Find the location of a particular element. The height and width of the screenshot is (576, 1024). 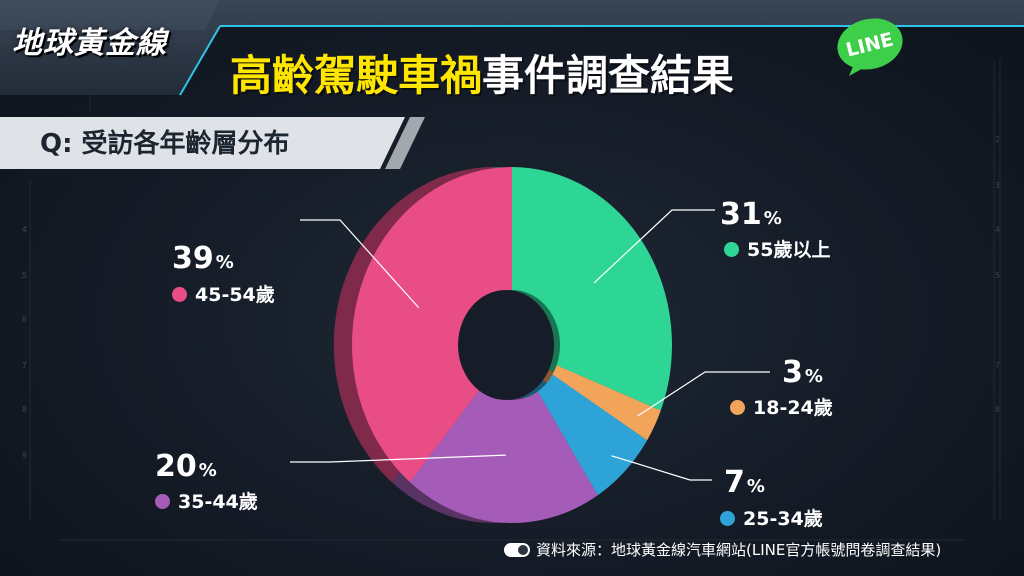

legend-dot-55plus is located at coordinates (731, 249).